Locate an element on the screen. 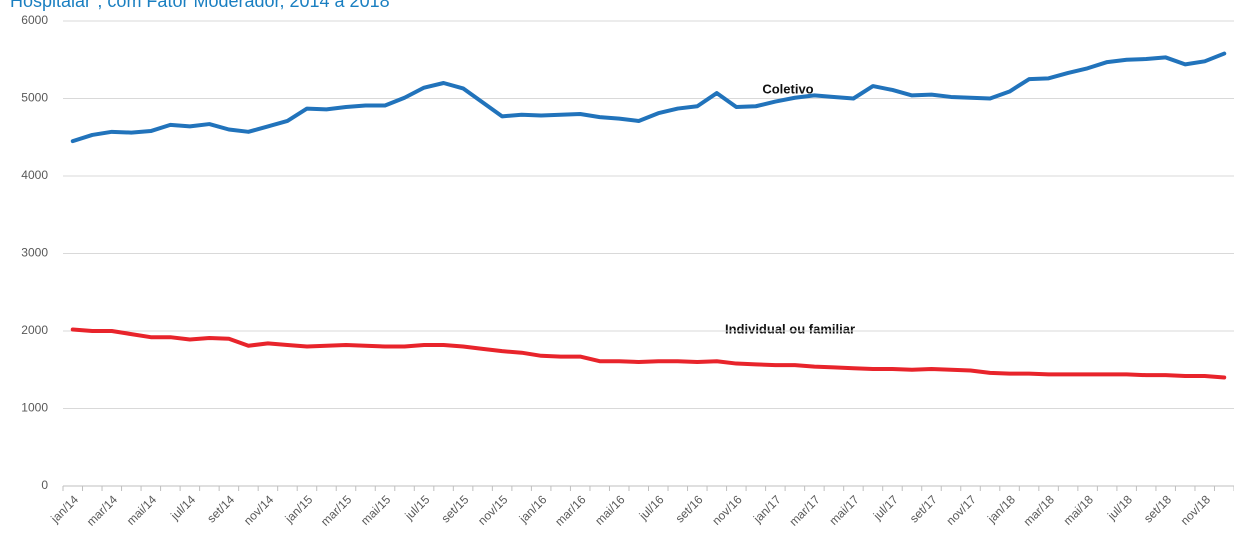 This screenshot has height=548, width=1234. x-tick-label: mar/14 is located at coordinates (102, 510).